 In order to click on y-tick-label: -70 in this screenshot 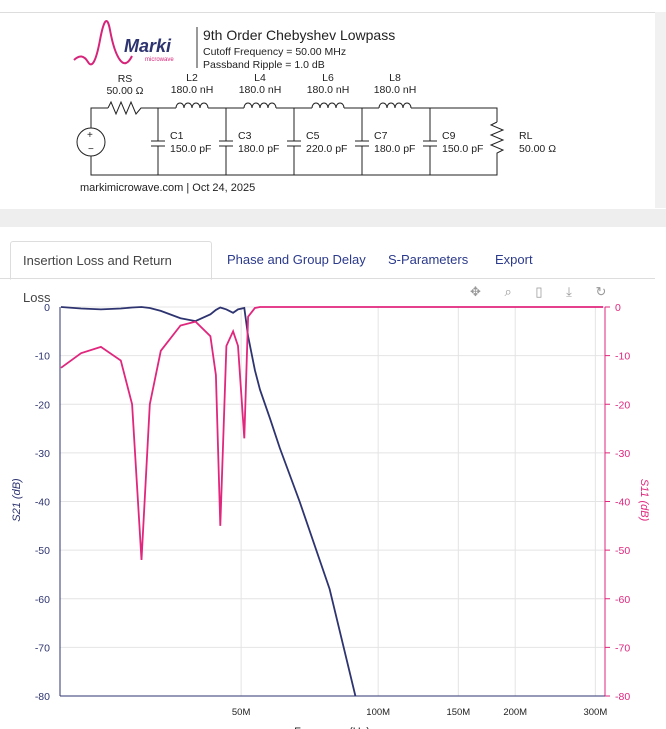, I will do `click(42, 648)`.